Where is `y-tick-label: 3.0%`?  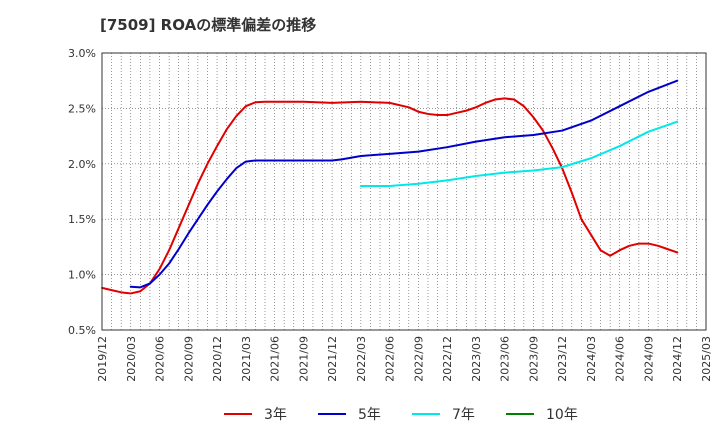
y-tick-label: 3.0% is located at coordinates (82, 53).